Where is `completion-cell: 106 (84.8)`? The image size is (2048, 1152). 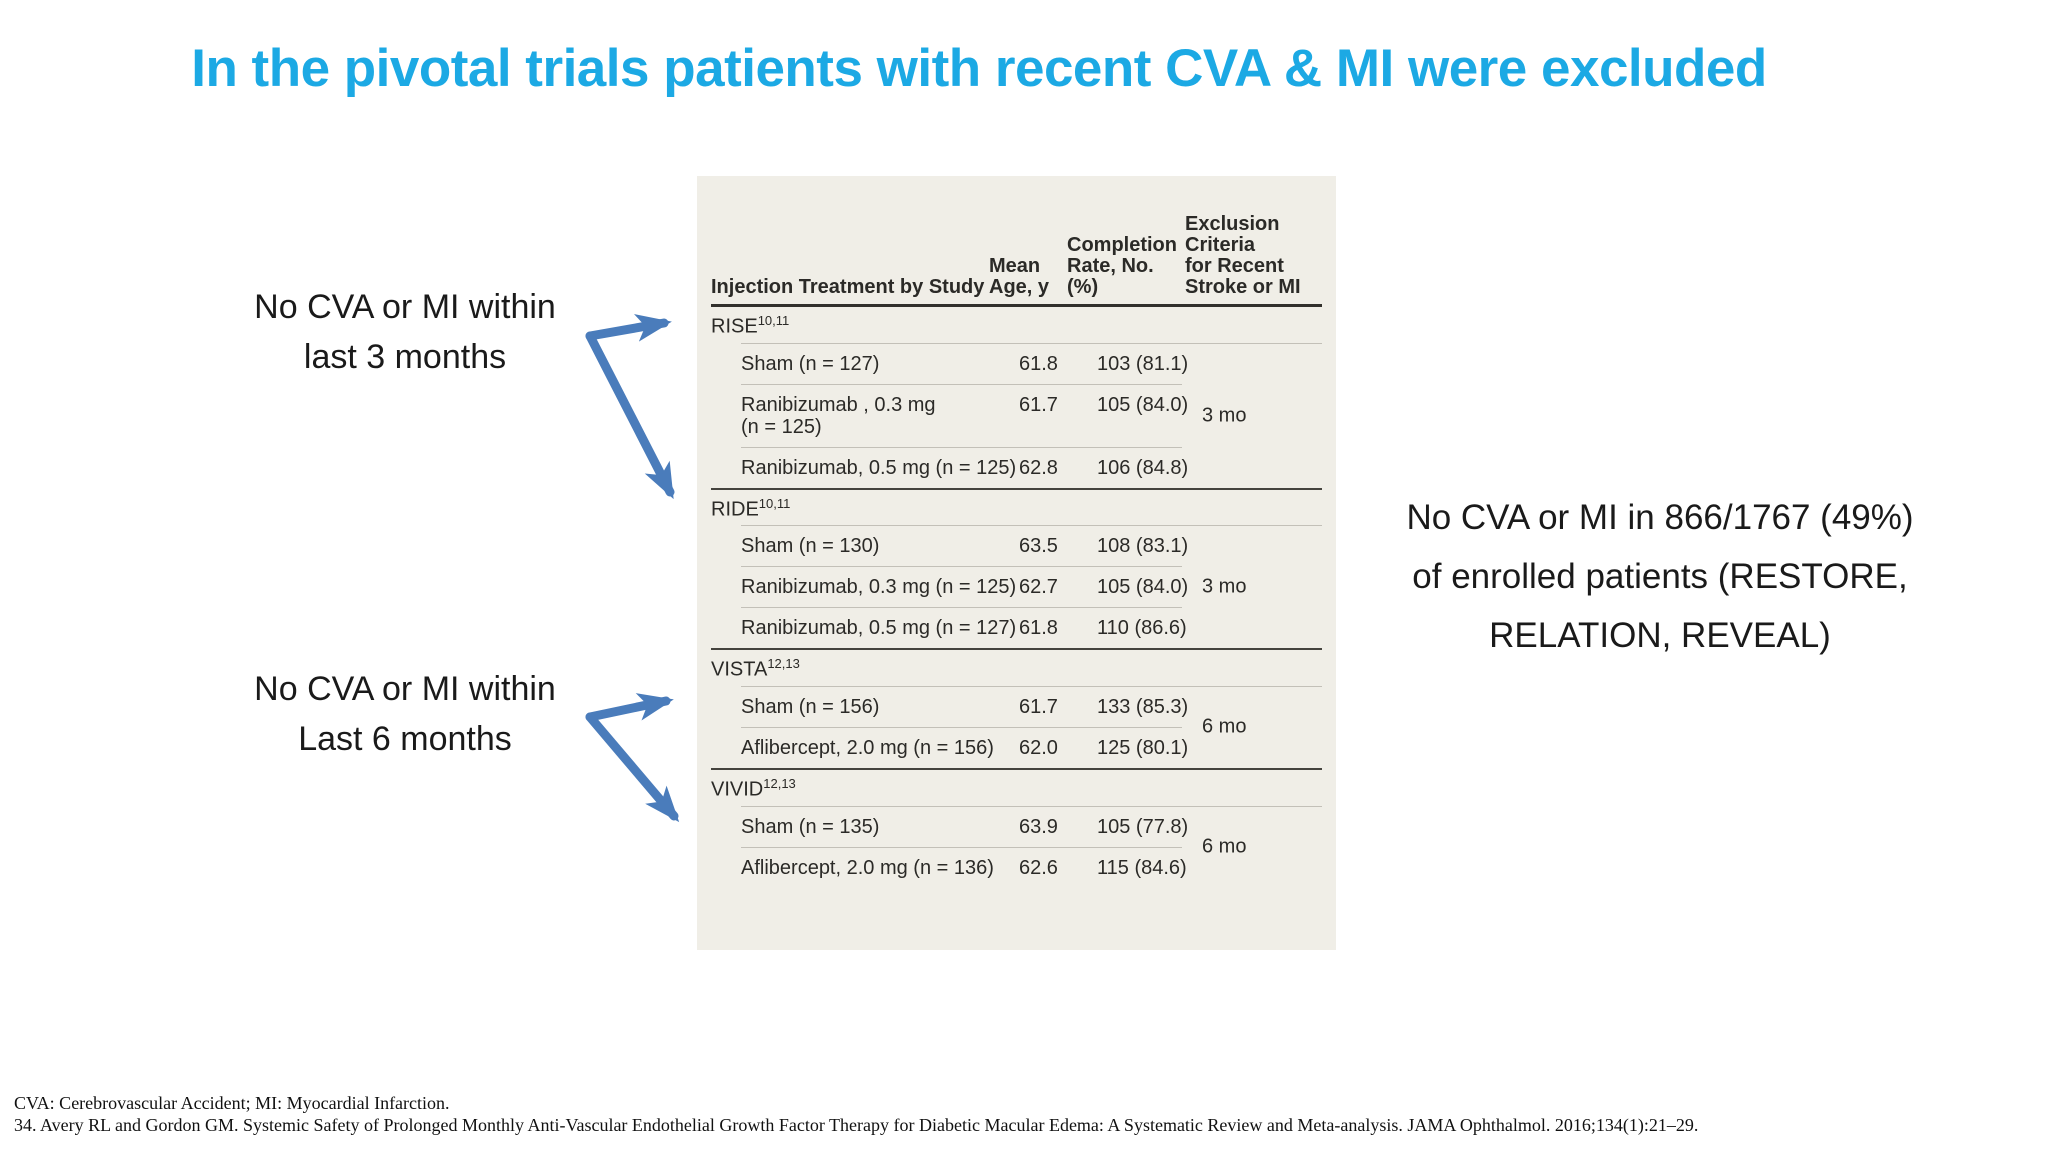
completion-cell: 106 (84.8) is located at coordinates (1143, 467).